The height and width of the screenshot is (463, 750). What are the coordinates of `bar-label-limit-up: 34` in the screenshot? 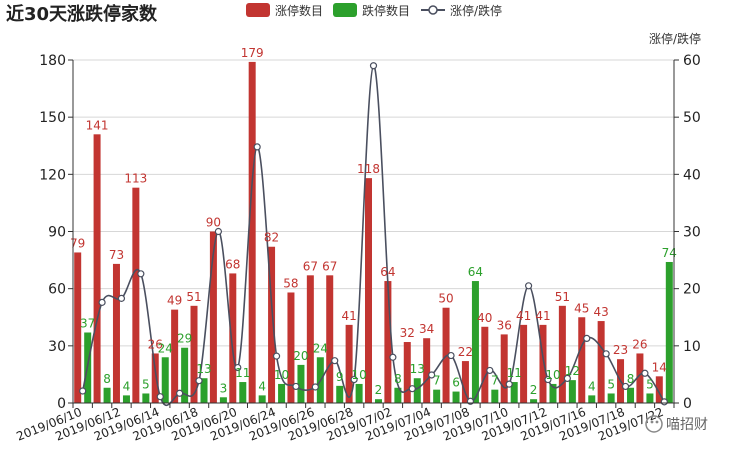 It's located at (426, 329).